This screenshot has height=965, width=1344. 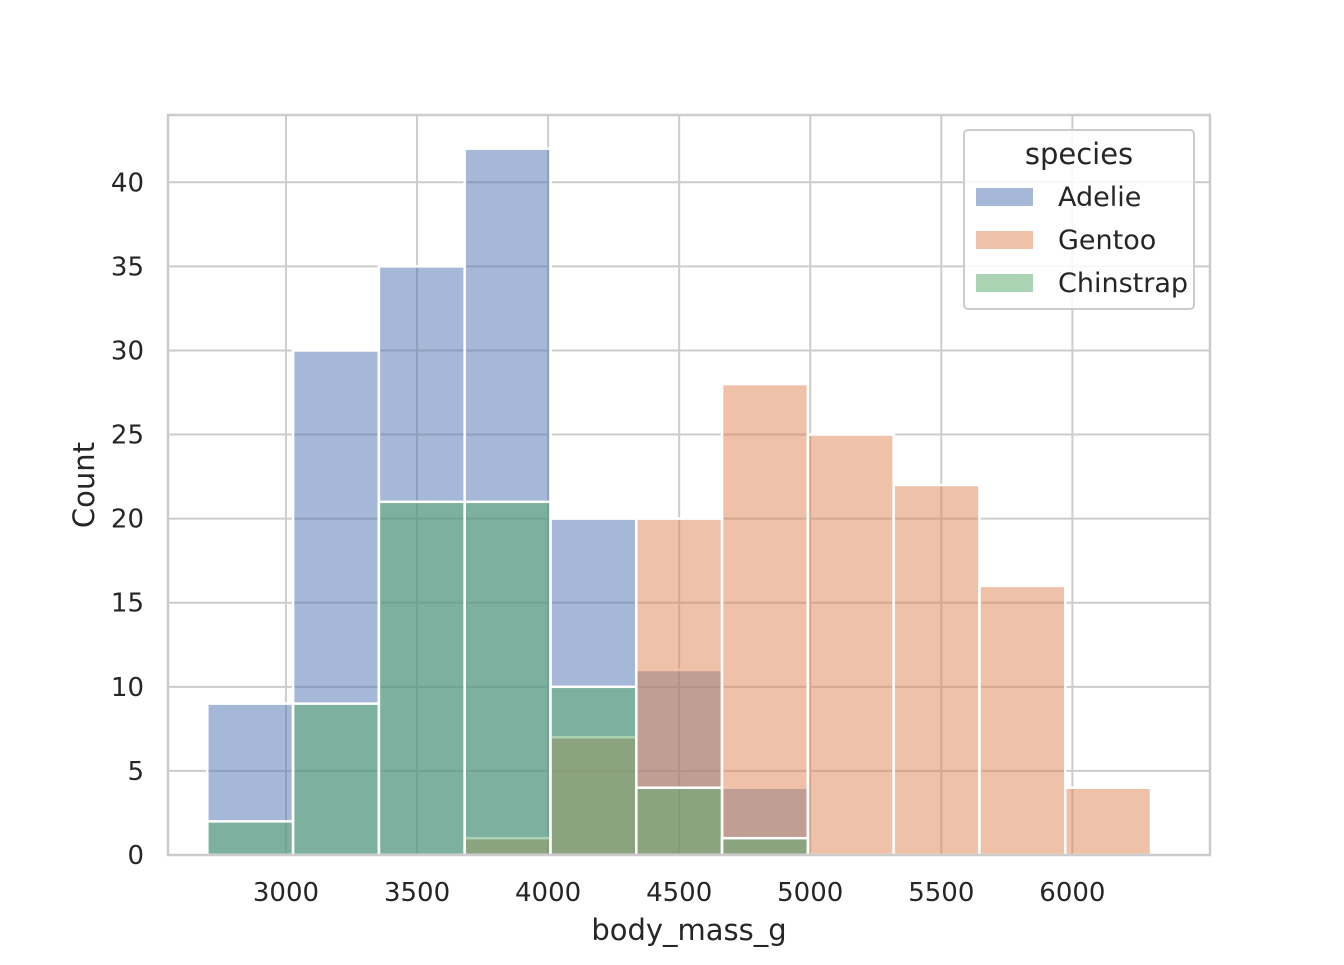 What do you see at coordinates (688, 930) in the screenshot?
I see `x-axis-label: body_mass_g` at bounding box center [688, 930].